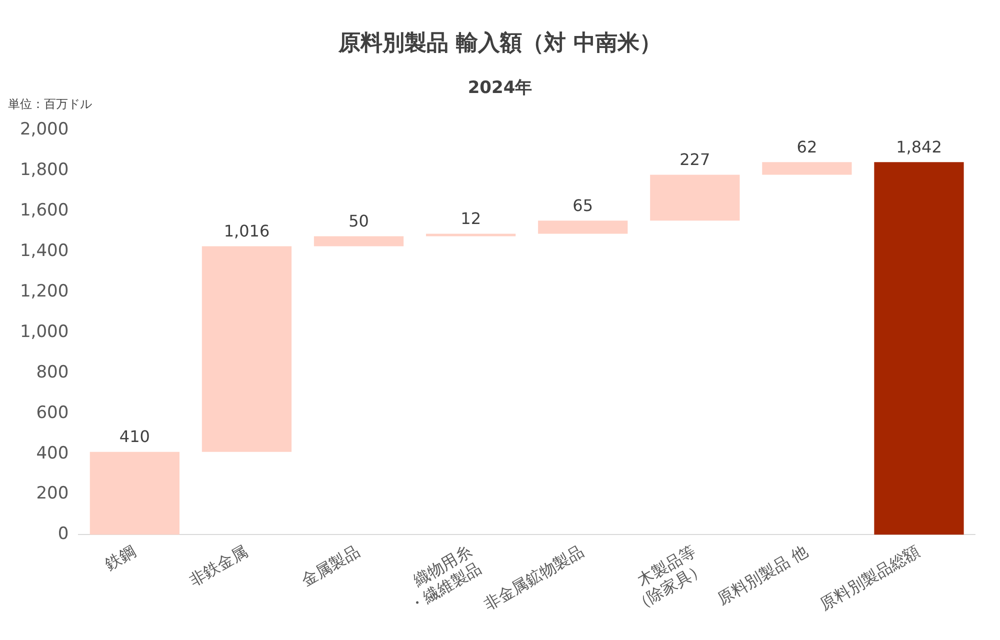 This screenshot has width=1000, height=640. Describe the element at coordinates (470, 218) in the screenshot. I see `data-label: 12` at that location.